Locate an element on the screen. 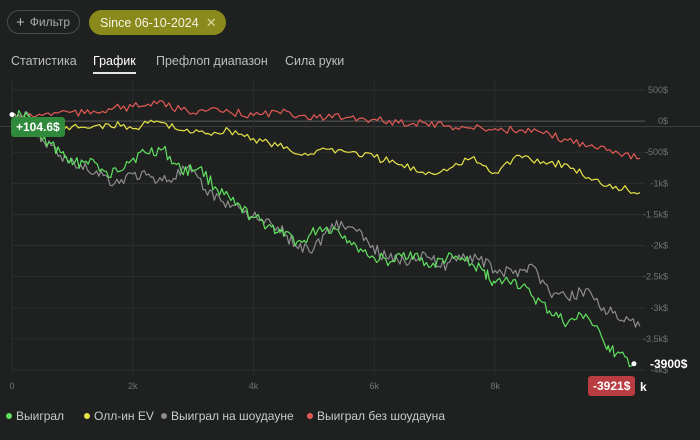  legend-dot-allin-ev is located at coordinates (87, 416).